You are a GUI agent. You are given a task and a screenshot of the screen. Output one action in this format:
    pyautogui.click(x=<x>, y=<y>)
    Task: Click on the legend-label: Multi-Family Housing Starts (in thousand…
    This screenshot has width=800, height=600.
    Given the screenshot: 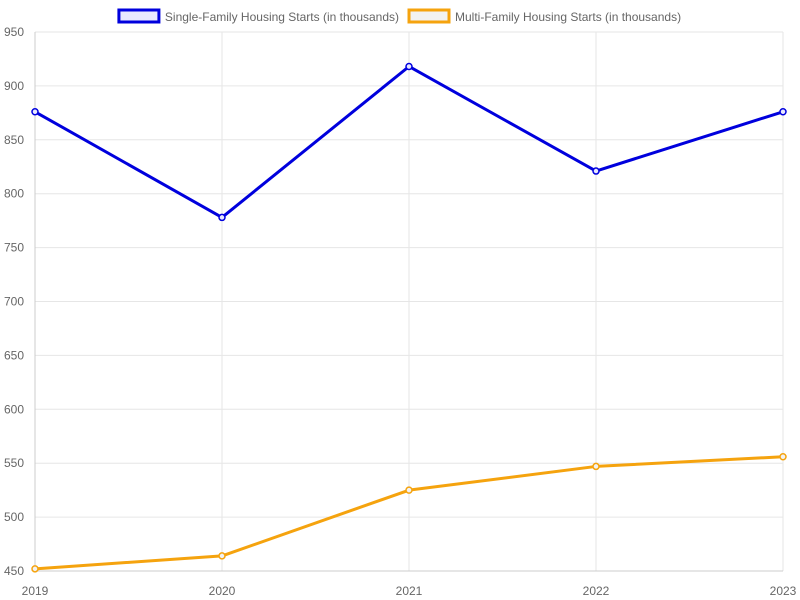 What is the action you would take?
    pyautogui.click(x=568, y=17)
    